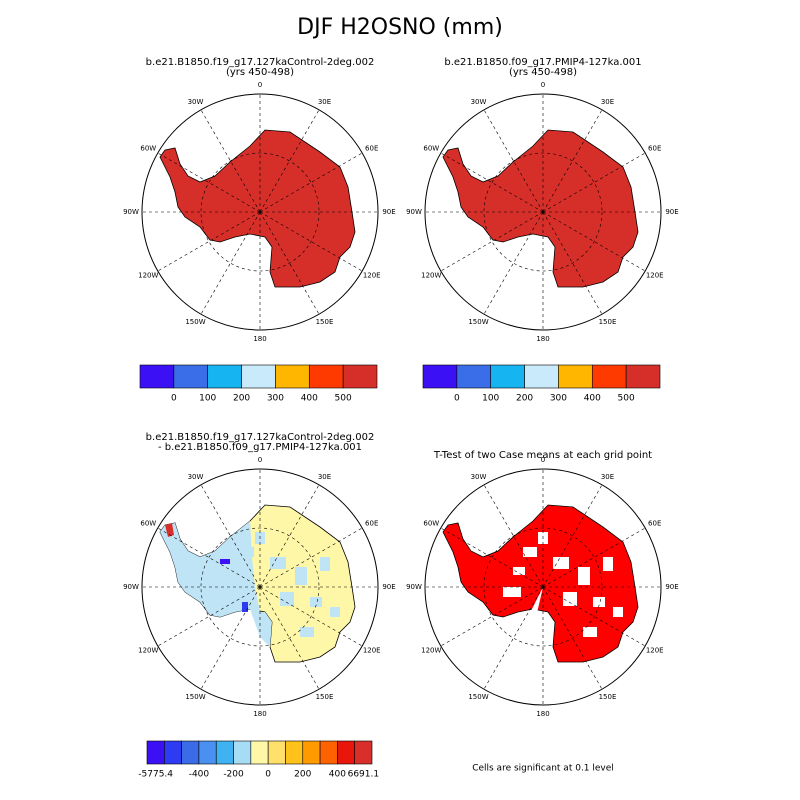 The height and width of the screenshot is (800, 800). I want to click on panel-title: - b.e21.B1850.f09_g17.PMIP4-127ka.001, so click(260, 447).